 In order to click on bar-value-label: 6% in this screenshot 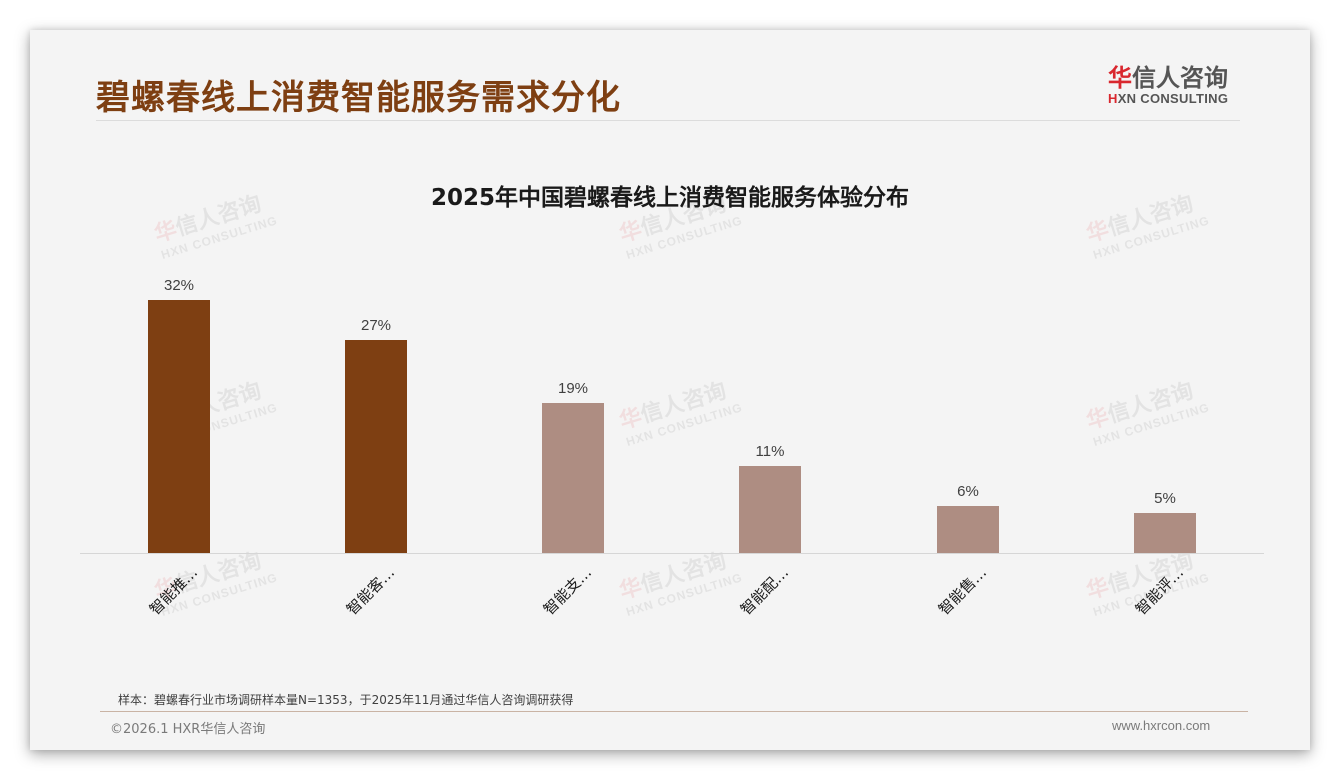, I will do `click(968, 491)`.